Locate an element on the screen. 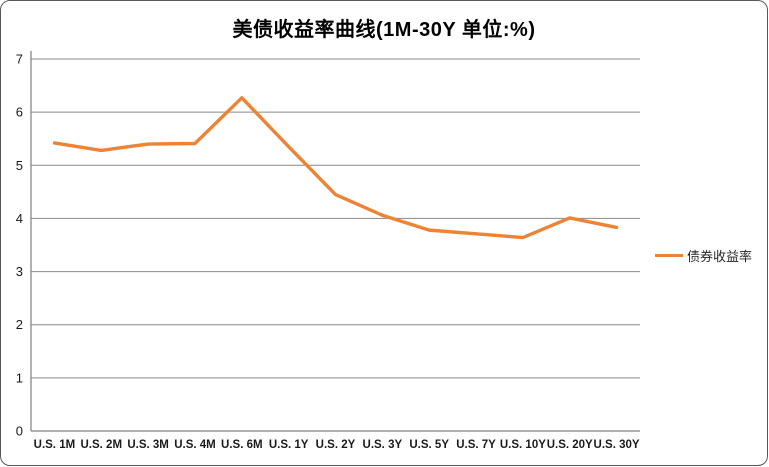  x-tick-label: U.S. 3M is located at coordinates (148, 445).